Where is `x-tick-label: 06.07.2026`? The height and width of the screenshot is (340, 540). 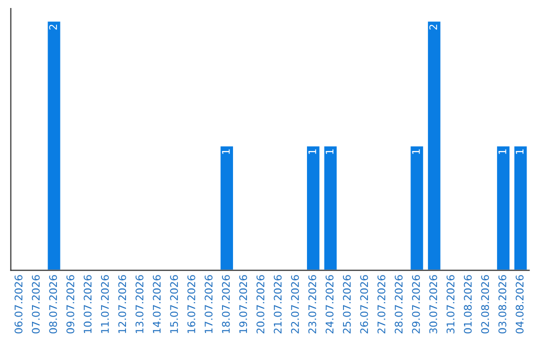
x-tick-label: 06.07.2026 is located at coordinates (18, 304).